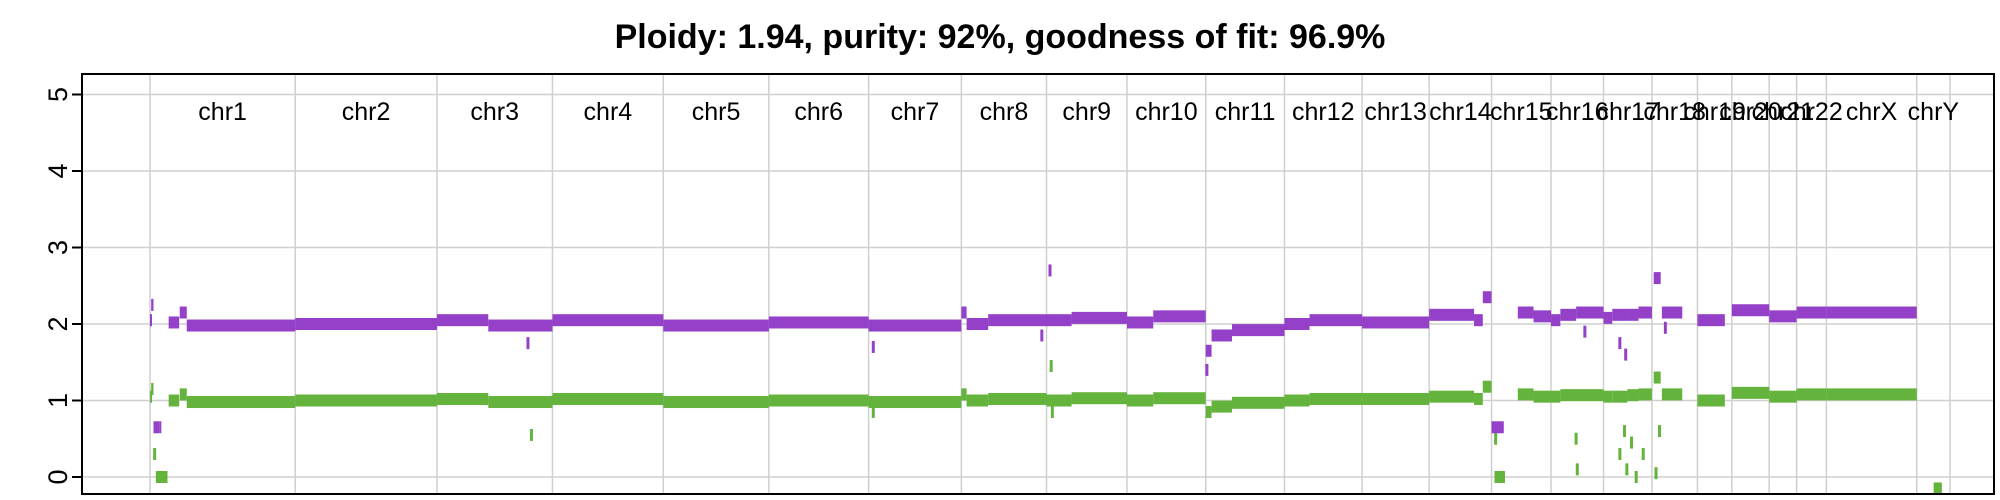 Image resolution: width=2000 pixels, height=500 pixels. Describe the element at coordinates (1577, 112) in the screenshot. I see `chromosome-label-chr16: chr16` at that location.